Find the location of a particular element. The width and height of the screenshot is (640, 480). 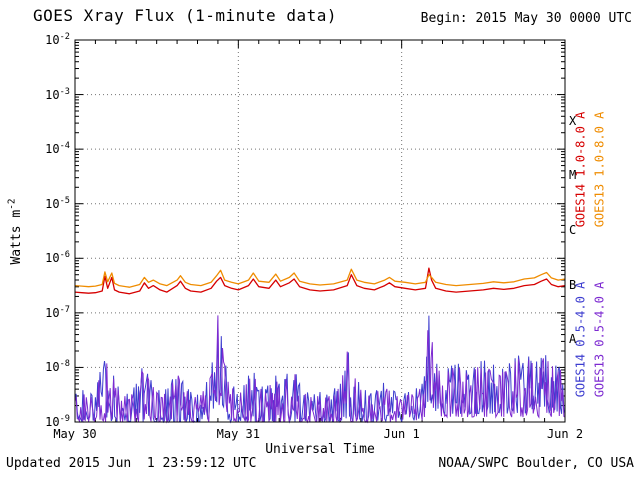

x-tick-label: Jun 2 is located at coordinates (565, 434).